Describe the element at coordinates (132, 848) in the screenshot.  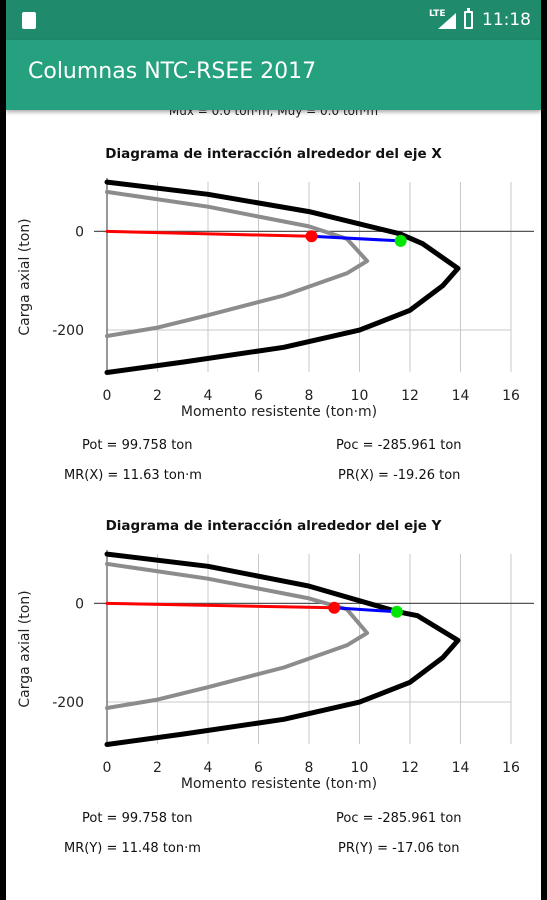
I see `mr-y: MR(Y) = 11.48 ton·m` at that location.